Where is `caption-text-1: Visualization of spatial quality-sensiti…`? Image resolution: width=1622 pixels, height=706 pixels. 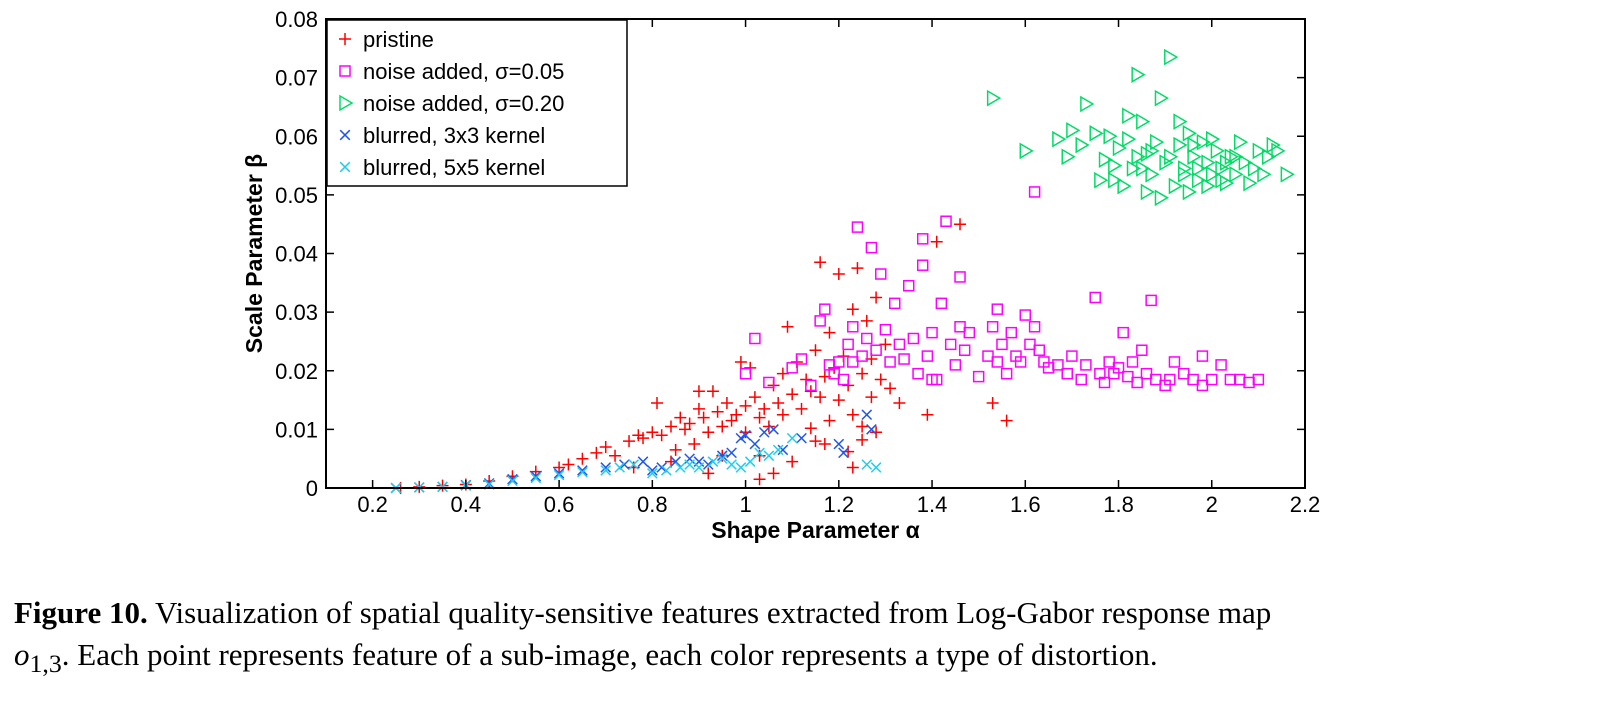
caption-text-1: Visualization of spatial quality-sensiti… is located at coordinates (709, 612).